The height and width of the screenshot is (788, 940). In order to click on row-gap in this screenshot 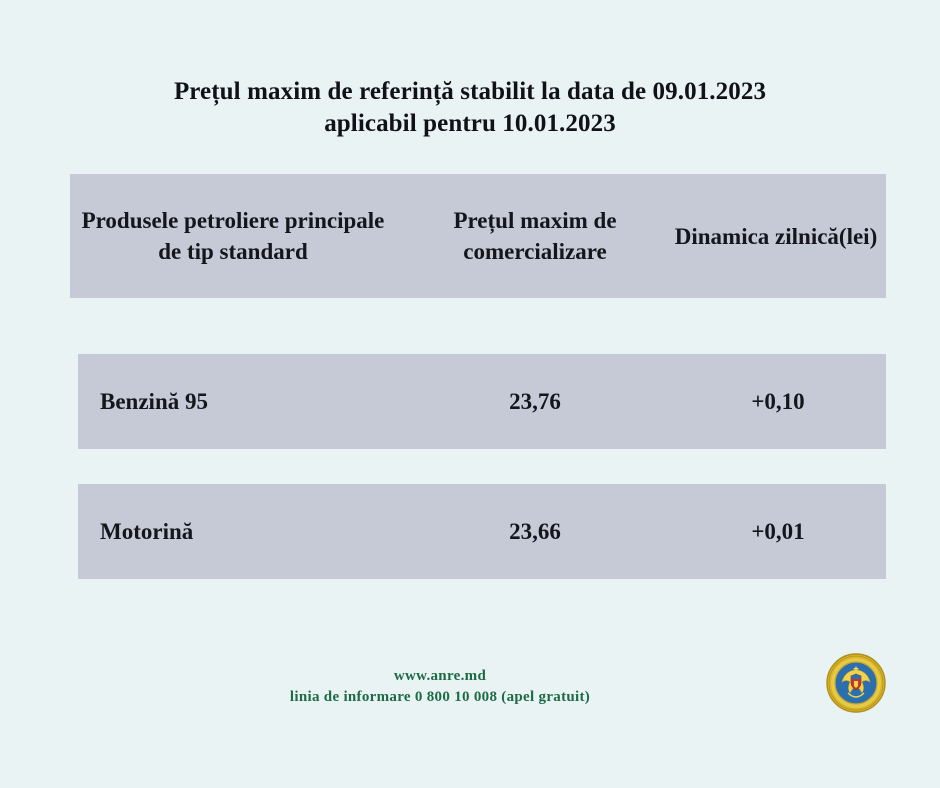, I will do `click(478, 466)`.